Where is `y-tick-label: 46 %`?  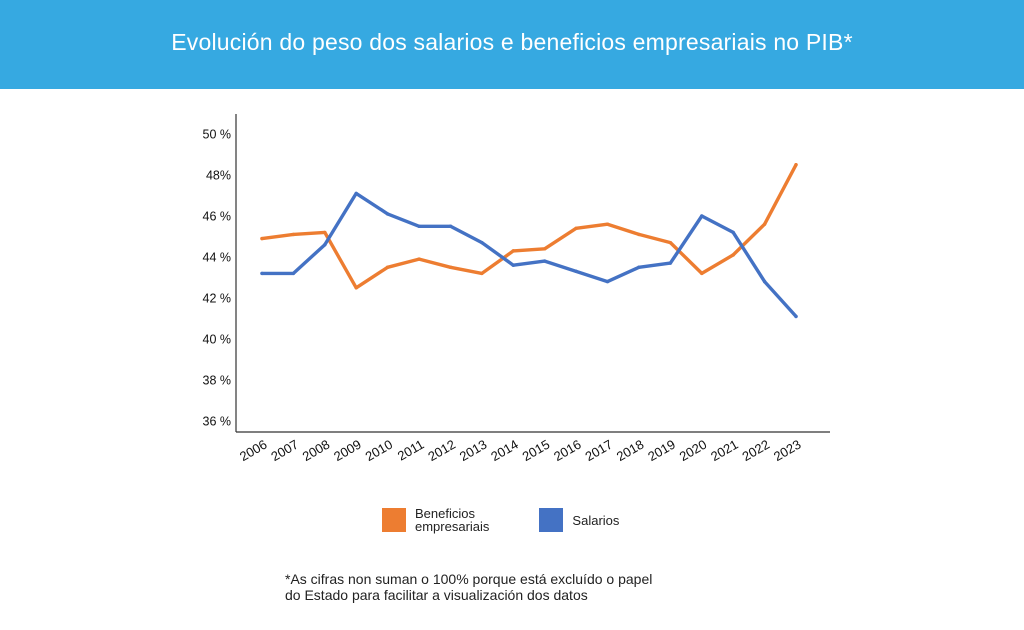 y-tick-label: 46 % is located at coordinates (217, 217).